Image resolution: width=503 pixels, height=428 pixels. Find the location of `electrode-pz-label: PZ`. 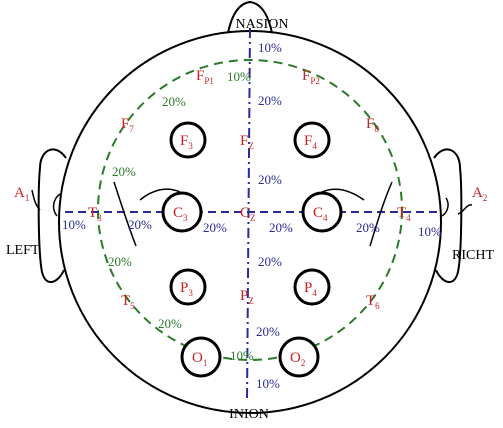

electrode-pz-label: PZ is located at coordinates (247, 297).